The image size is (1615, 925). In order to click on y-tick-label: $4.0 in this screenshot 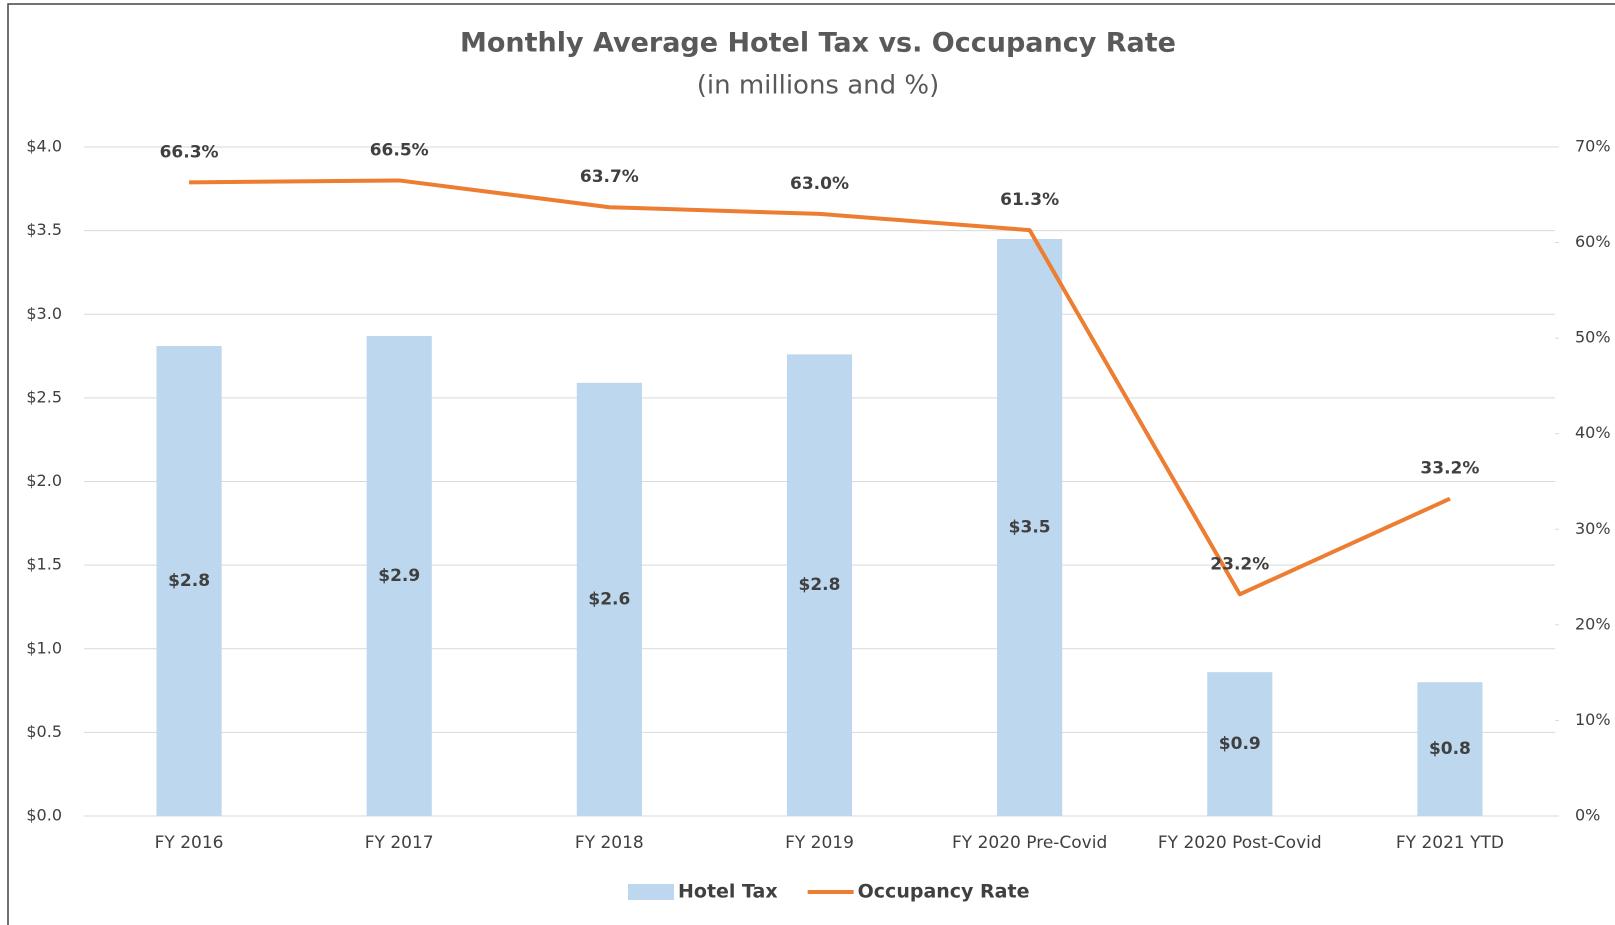, I will do `click(44, 146)`.